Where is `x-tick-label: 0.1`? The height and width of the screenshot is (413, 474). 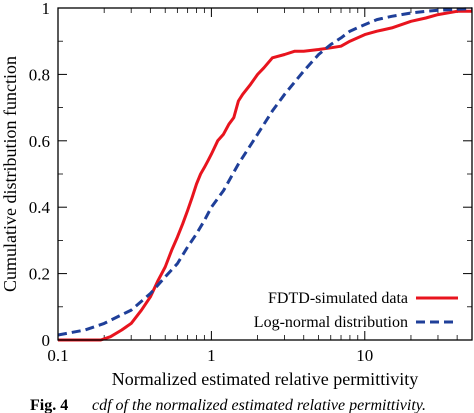 x-tick-label: 0.1 is located at coordinates (57, 355).